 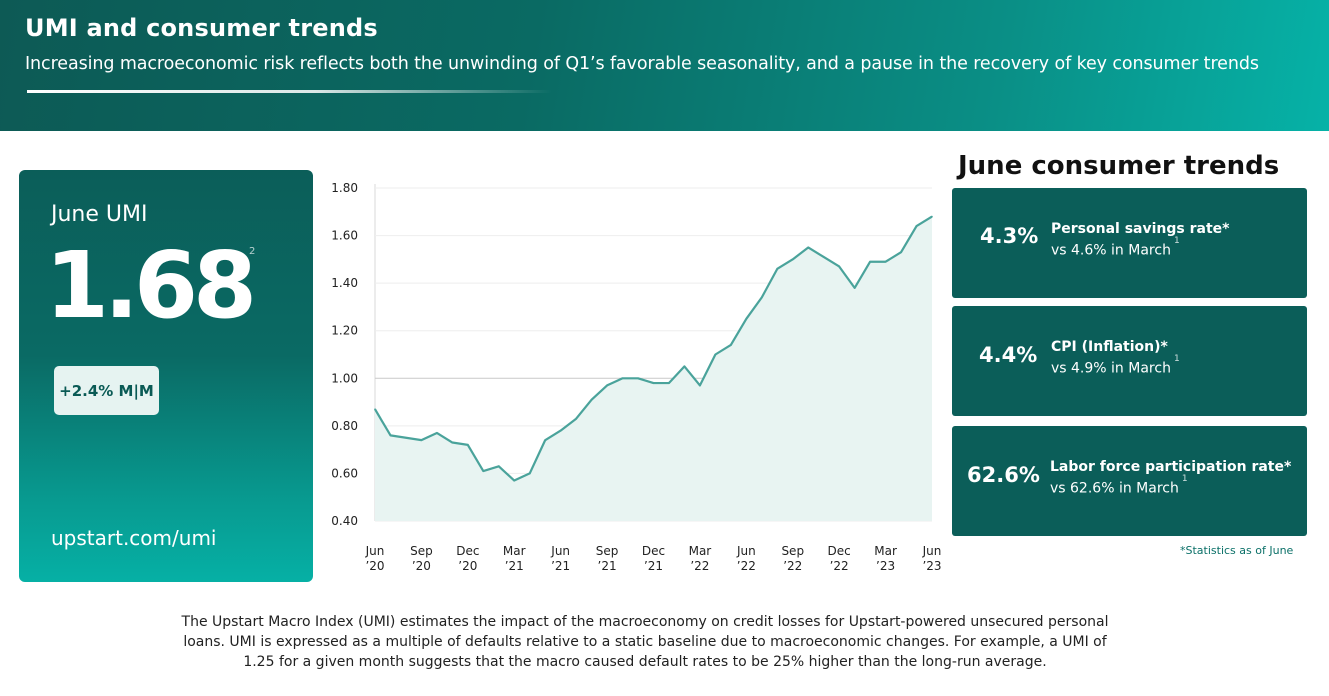 I want to click on header-divider, so click(x=289, y=91).